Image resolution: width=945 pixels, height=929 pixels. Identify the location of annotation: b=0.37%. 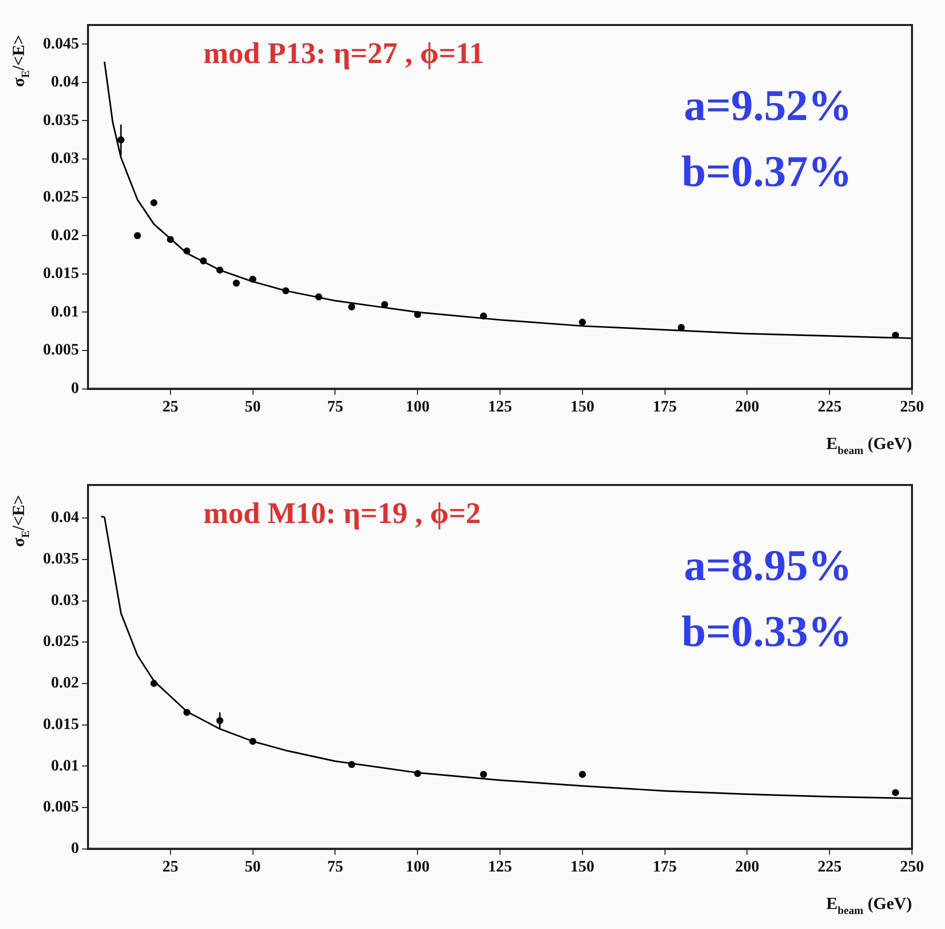
(766, 171).